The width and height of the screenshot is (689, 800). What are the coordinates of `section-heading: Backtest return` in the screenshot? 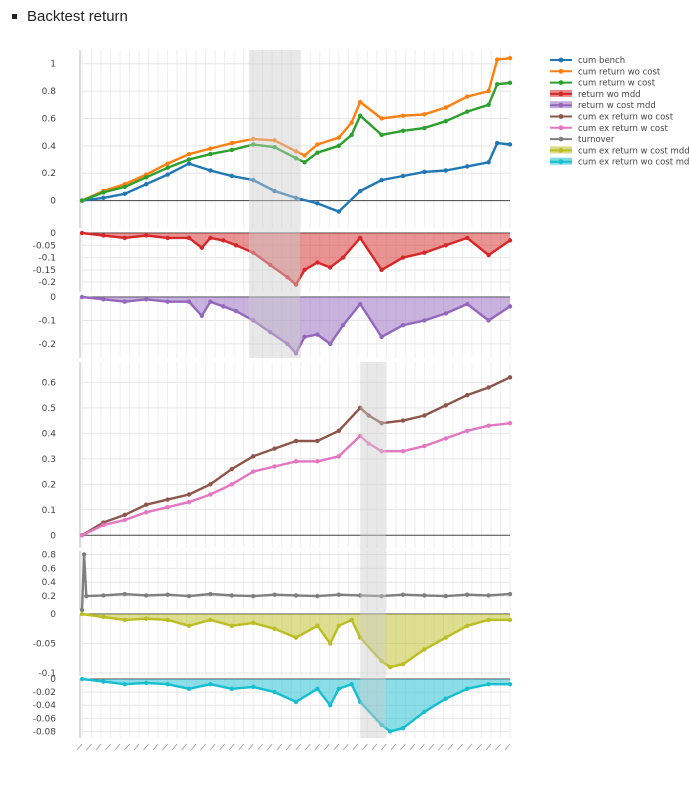 It's located at (70, 16).